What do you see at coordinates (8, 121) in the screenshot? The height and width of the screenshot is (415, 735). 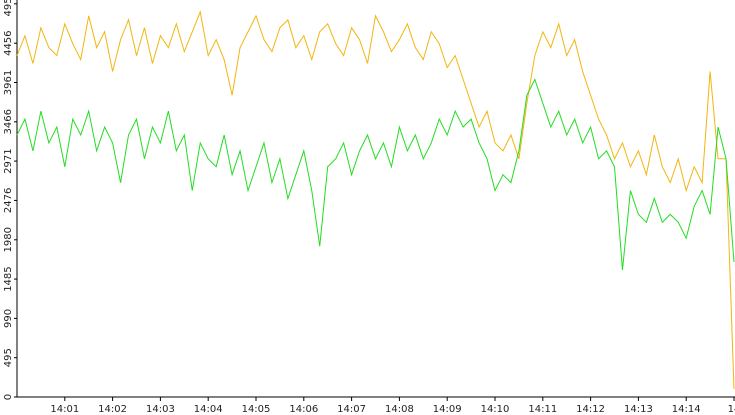 I see `y-tick-label: 3466` at bounding box center [8, 121].